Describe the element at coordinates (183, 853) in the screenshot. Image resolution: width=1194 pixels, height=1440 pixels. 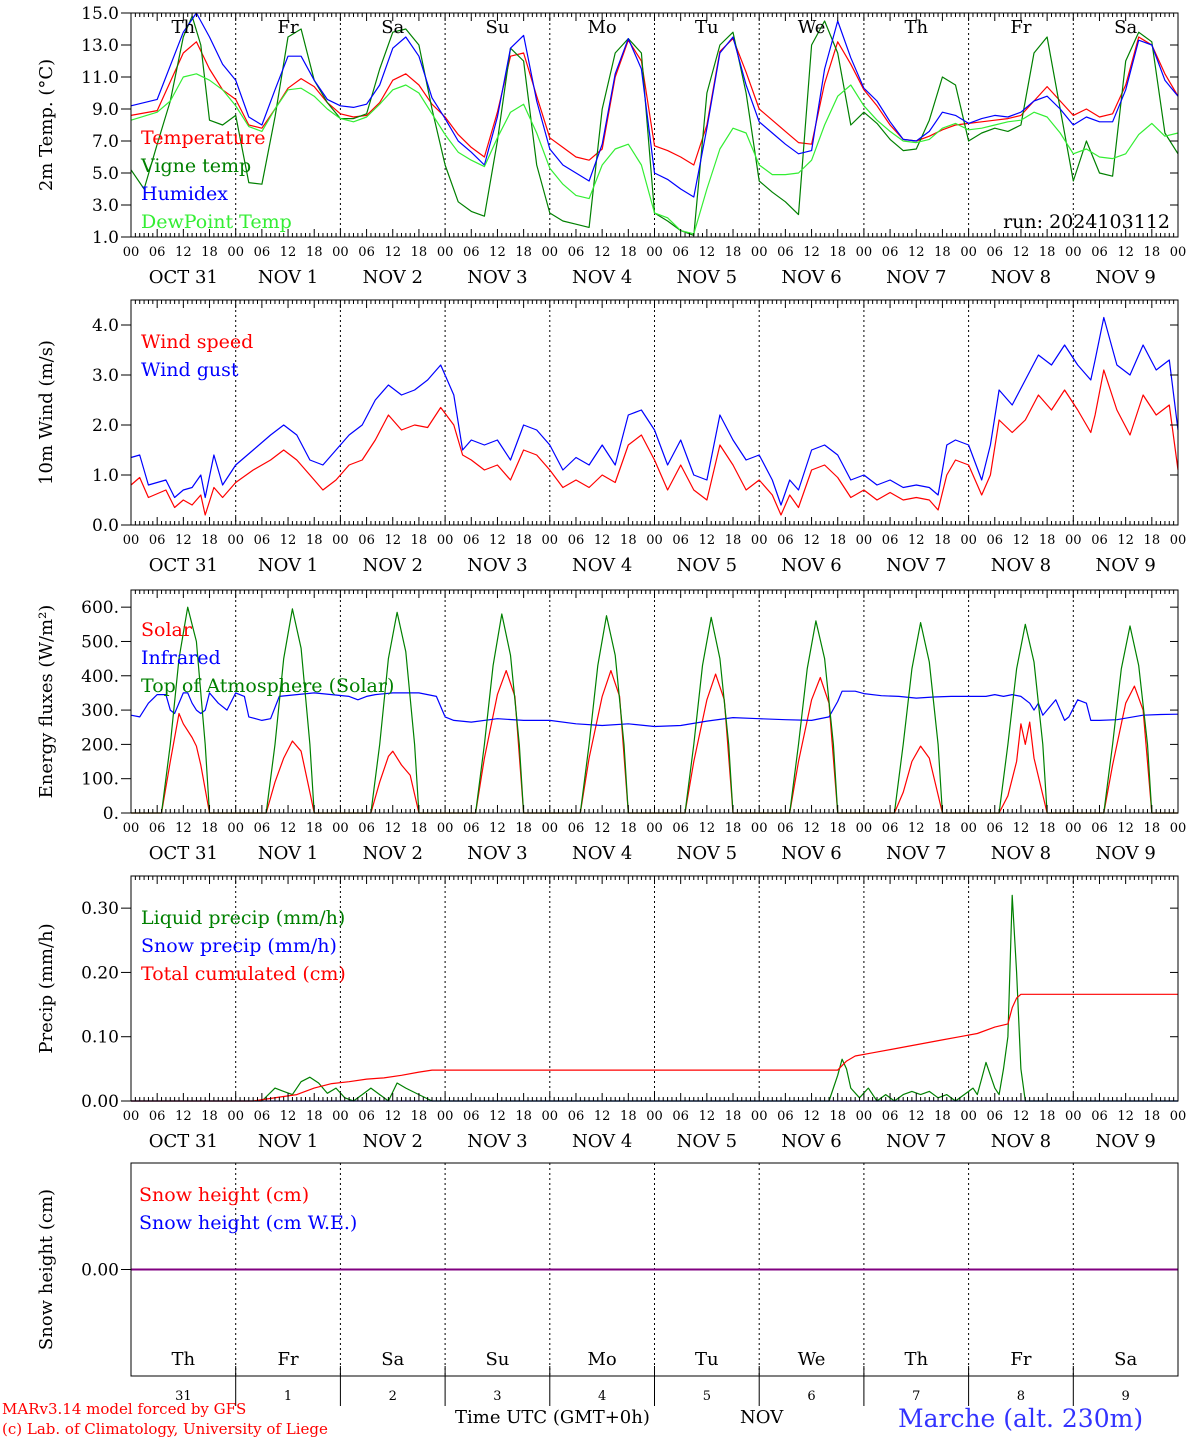
I see `date-label: OCT 31` at that location.